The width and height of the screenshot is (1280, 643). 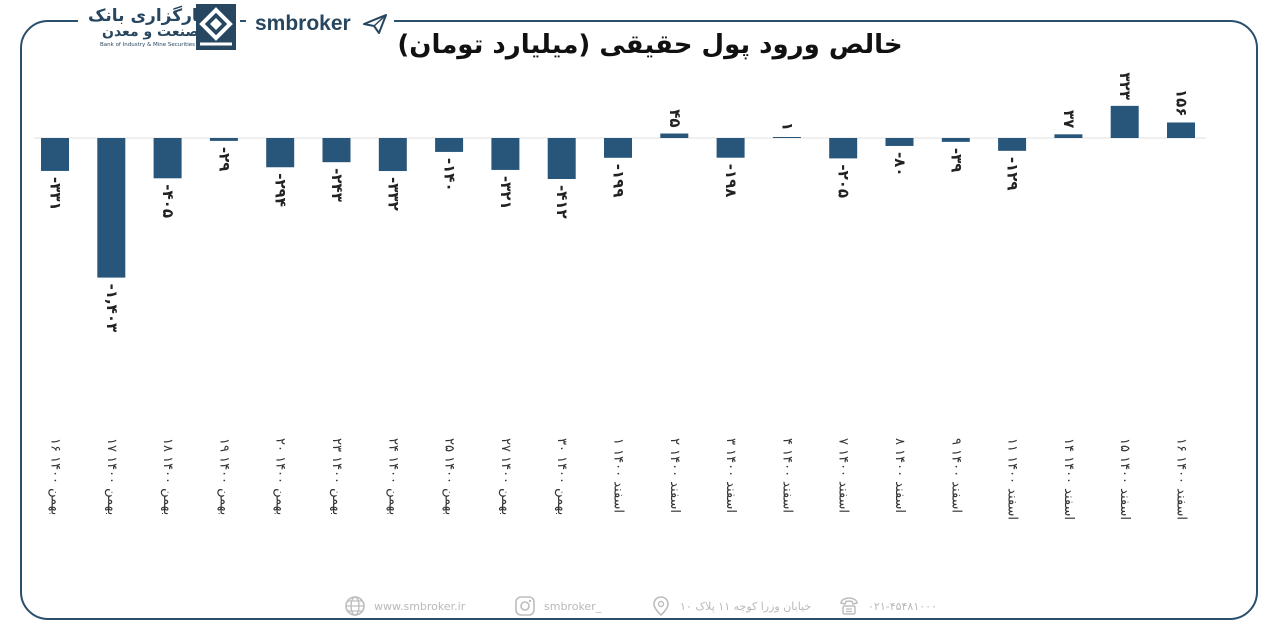 I want to click on data-label-9: -۳۲۱, so click(x=506, y=193).